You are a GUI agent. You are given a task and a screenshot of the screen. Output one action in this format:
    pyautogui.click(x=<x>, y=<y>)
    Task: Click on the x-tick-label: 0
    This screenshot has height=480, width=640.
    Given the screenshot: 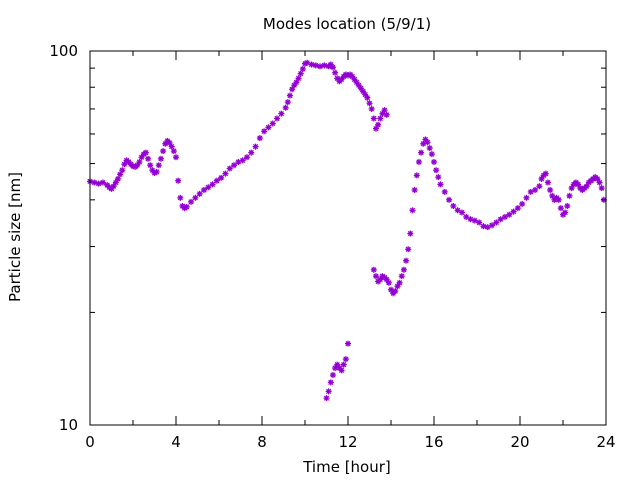 What is the action you would take?
    pyautogui.click(x=90, y=442)
    